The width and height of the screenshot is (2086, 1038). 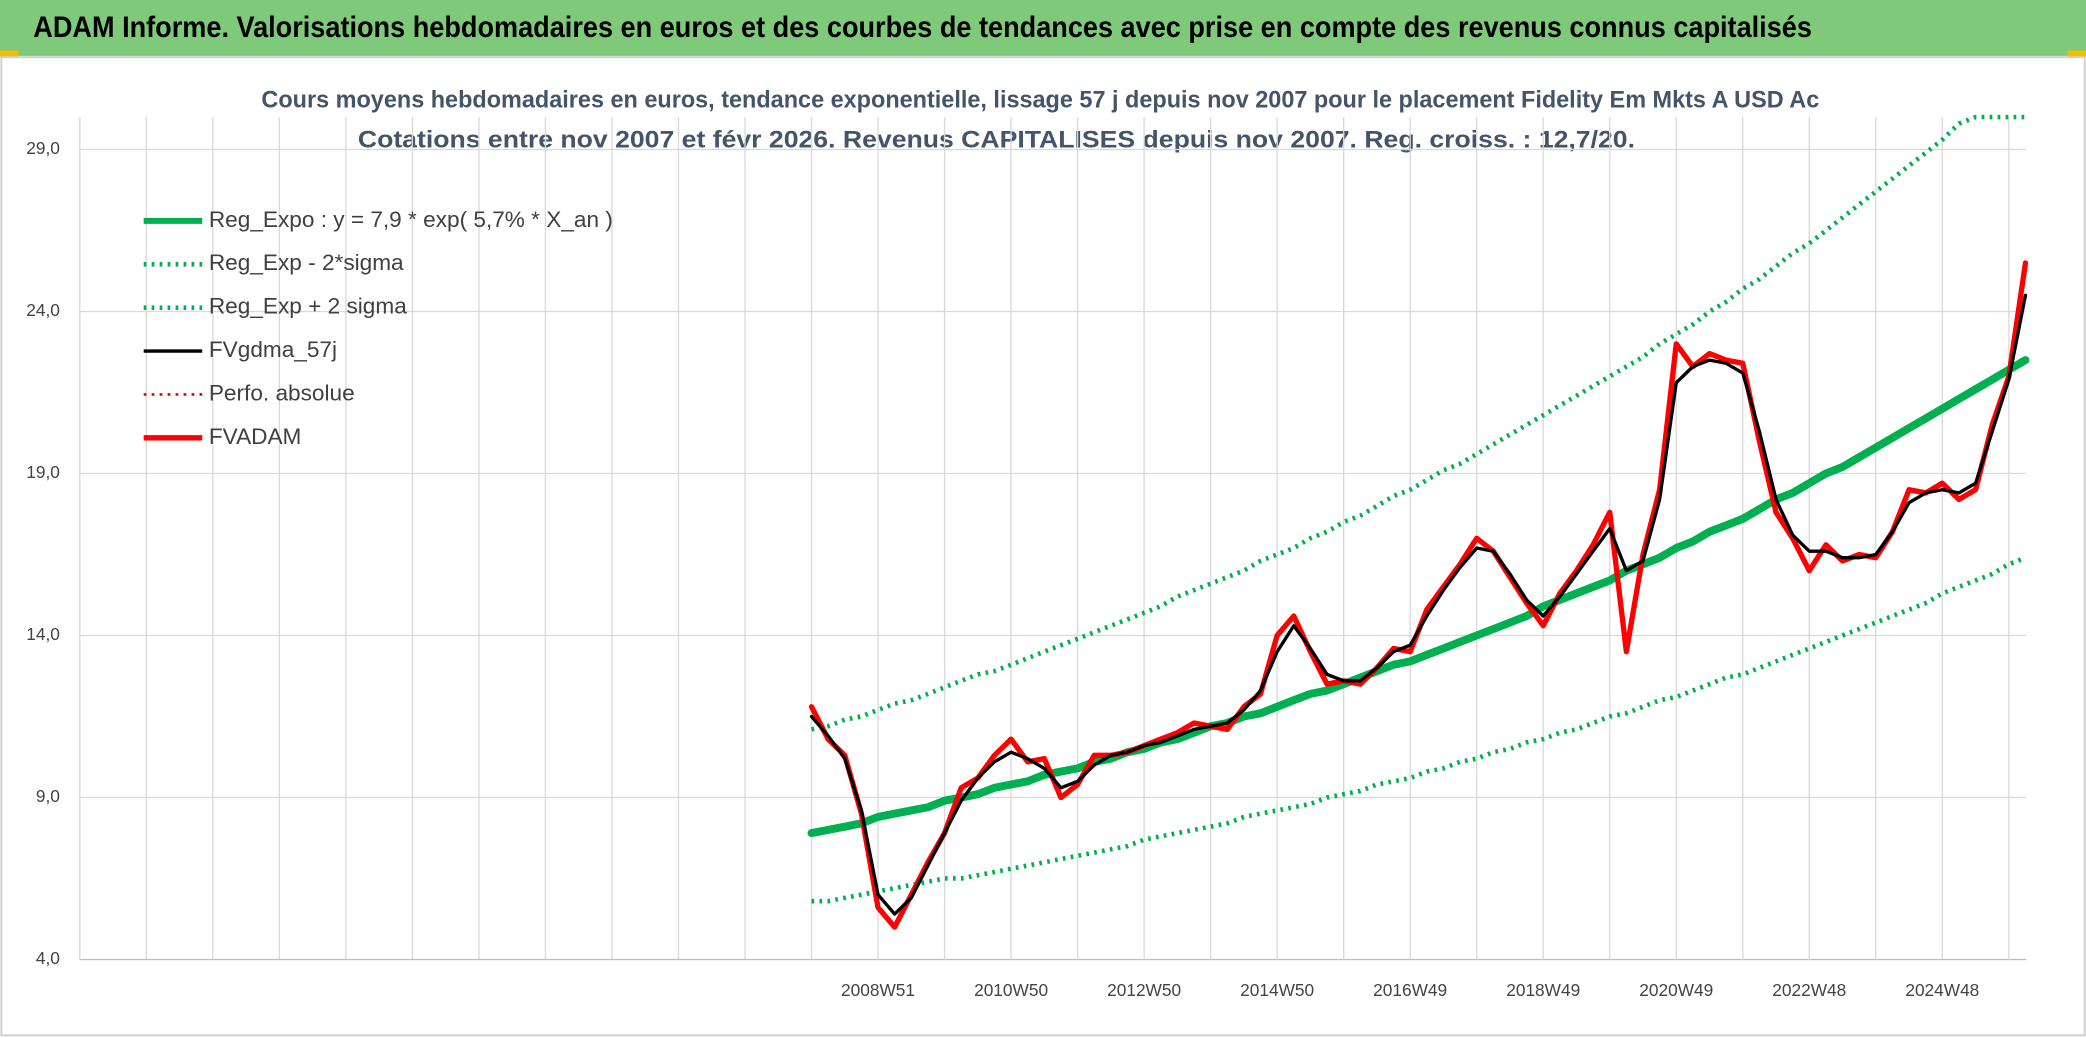 I want to click on y-tick-label: 19,0, so click(x=43, y=472).